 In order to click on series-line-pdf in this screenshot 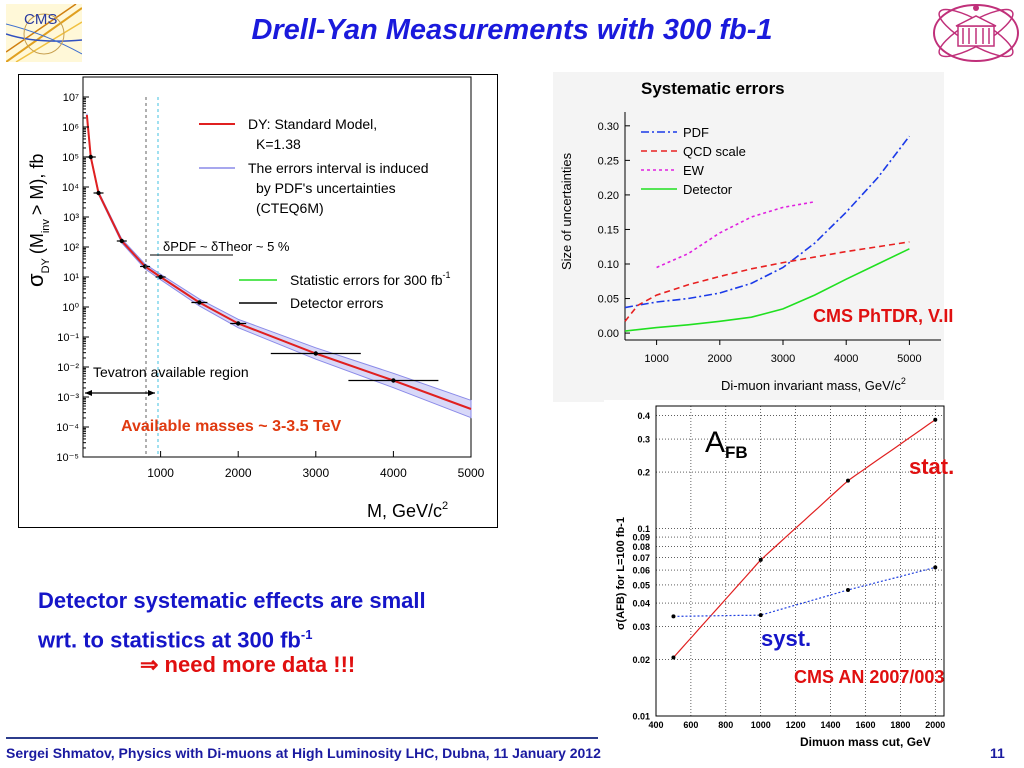, I will do `click(767, 222)`.